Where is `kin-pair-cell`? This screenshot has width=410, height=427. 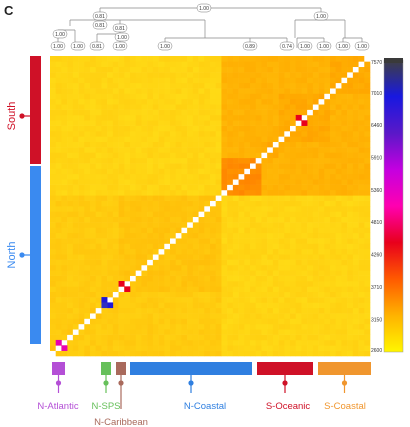
kin-pair-cell is located at coordinates (64, 348).